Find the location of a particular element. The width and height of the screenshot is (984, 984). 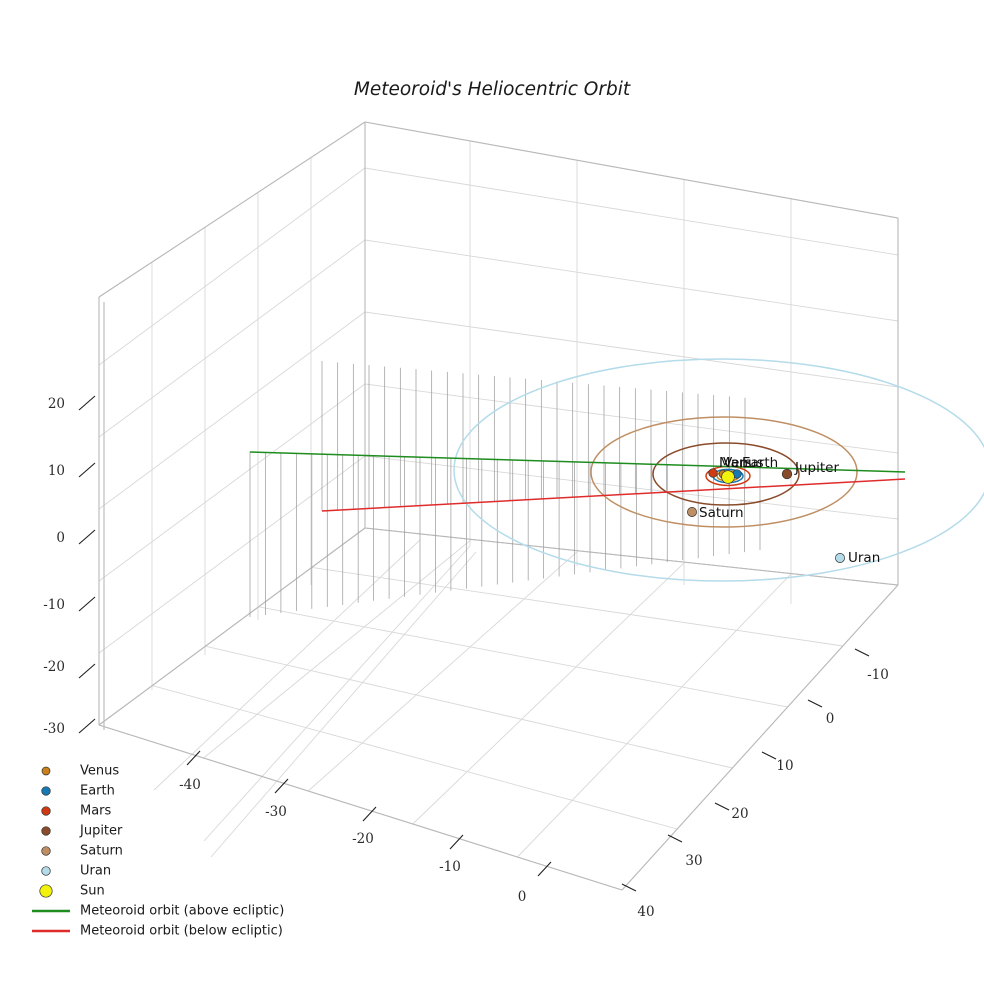

legend-label: Uran is located at coordinates (95, 871).